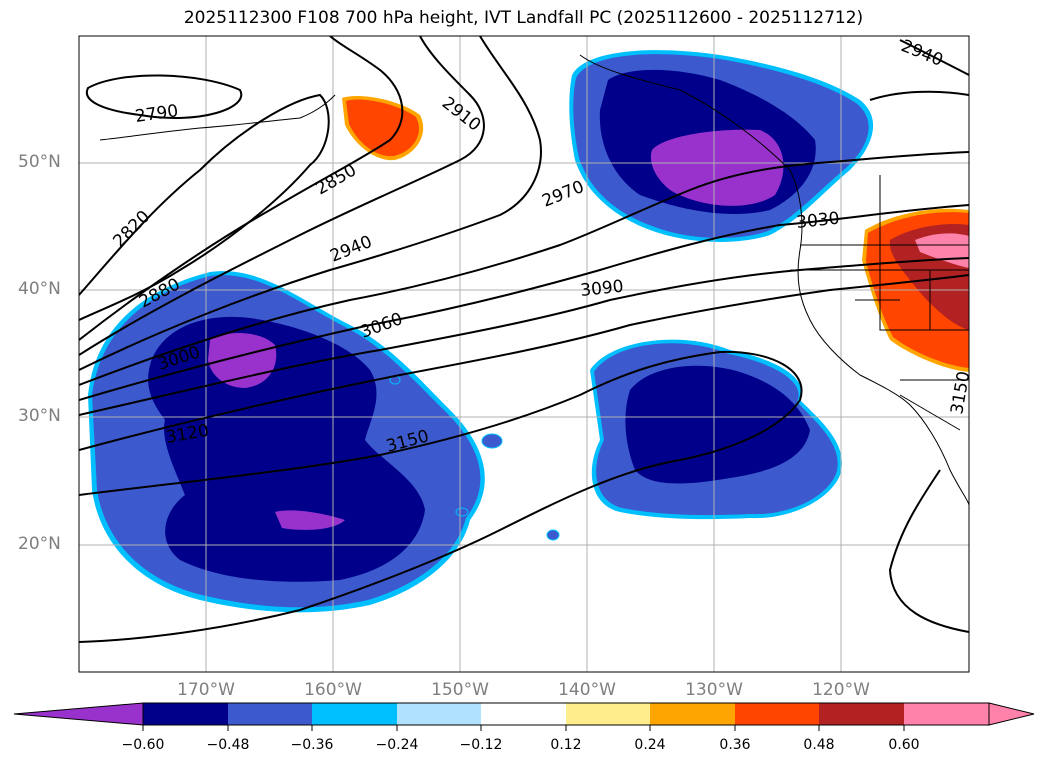 Image resolution: width=1047 pixels, height=765 pixels. Describe the element at coordinates (717, 424) in the screenshot. I see `neg-blob-central-strong` at that location.